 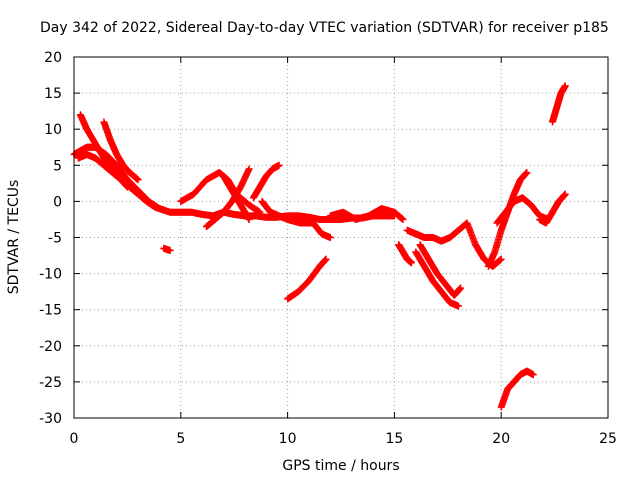 I want to click on series-trace-d, so click(x=121, y=151).